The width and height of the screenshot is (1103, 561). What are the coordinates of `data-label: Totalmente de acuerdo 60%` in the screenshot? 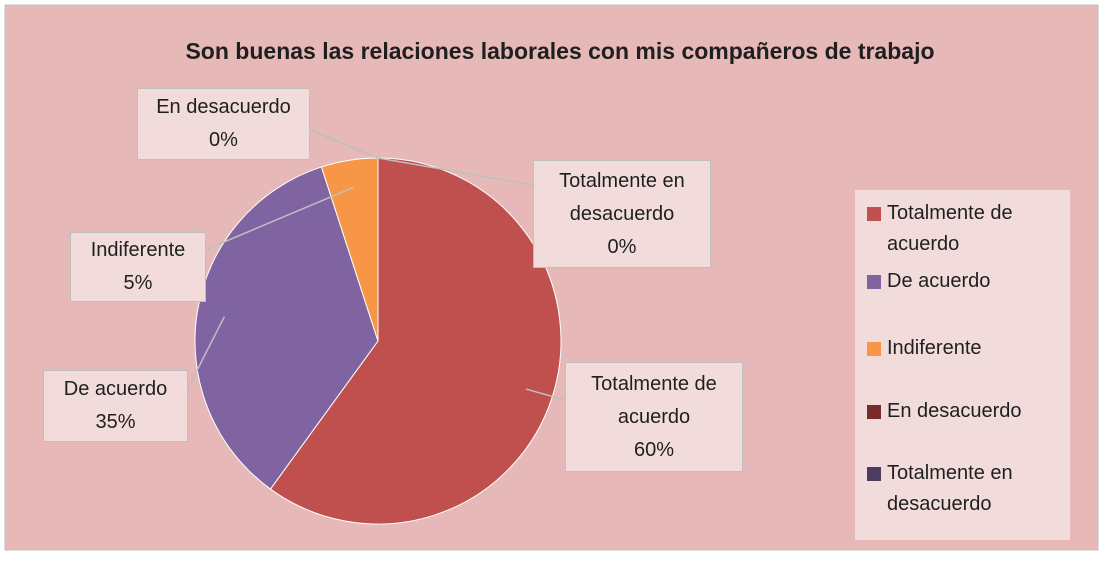 It's located at (654, 417).